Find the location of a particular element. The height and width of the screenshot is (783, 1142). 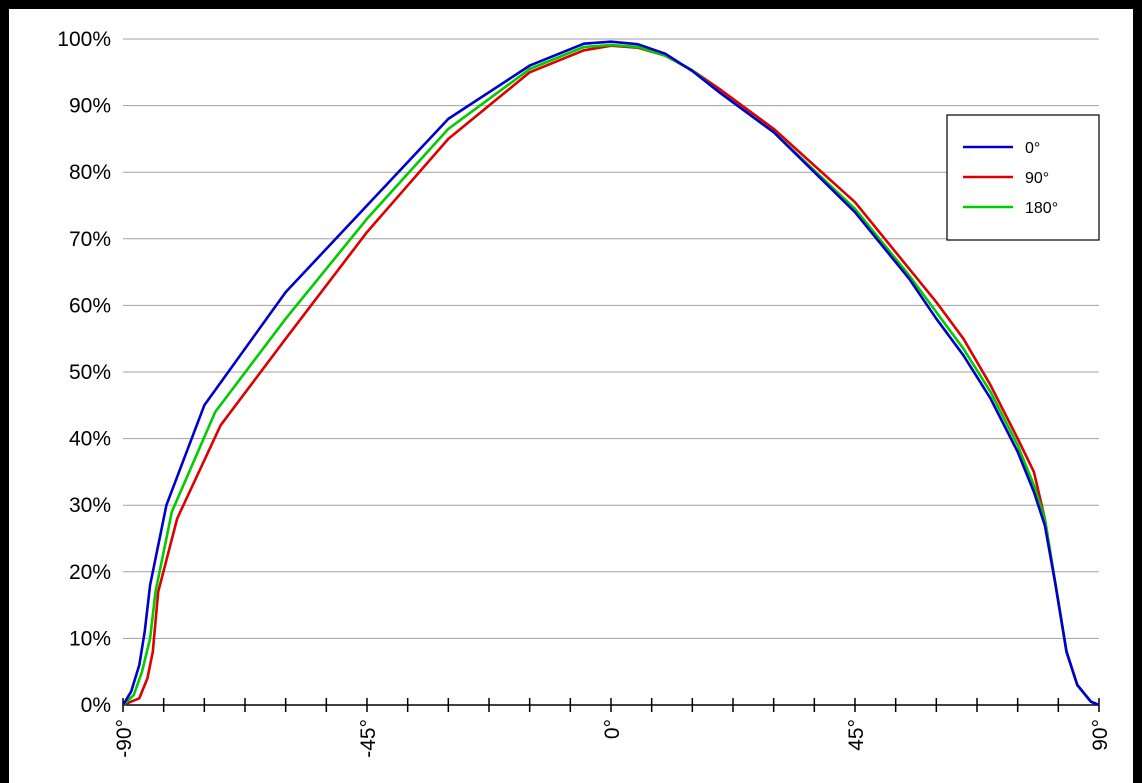

legend-label: 90° is located at coordinates (1037, 178).